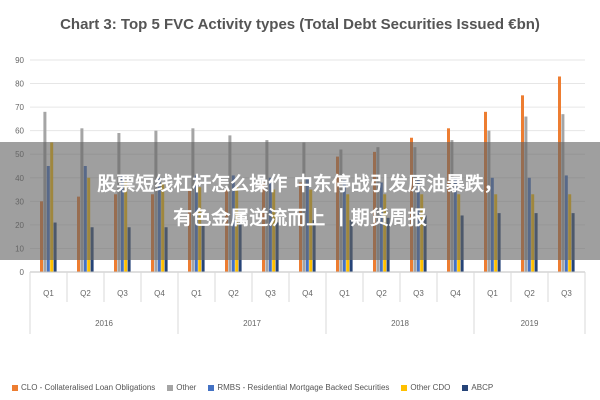  What do you see at coordinates (300, 184) in the screenshot?
I see `headline-line-1: 股票短线杠杆怎么操作 中东停战引发原油暴跌，` at bounding box center [300, 184].